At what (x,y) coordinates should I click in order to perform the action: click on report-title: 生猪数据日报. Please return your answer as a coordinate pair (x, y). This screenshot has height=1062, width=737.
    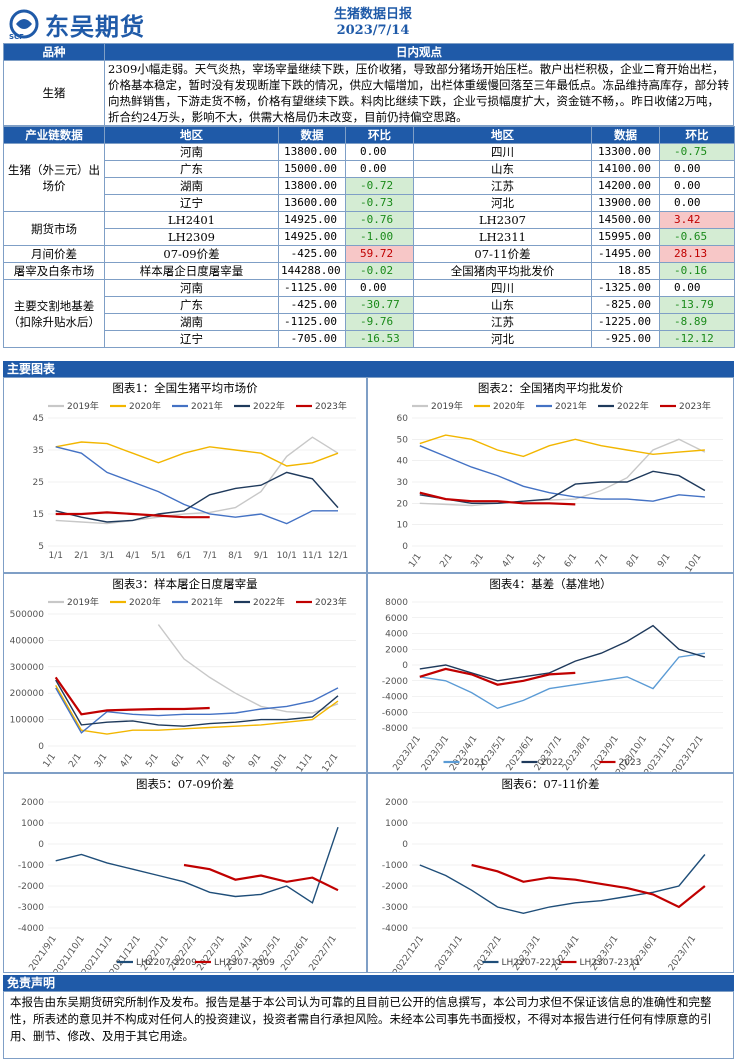
    Looking at the image, I should click on (372, 14).